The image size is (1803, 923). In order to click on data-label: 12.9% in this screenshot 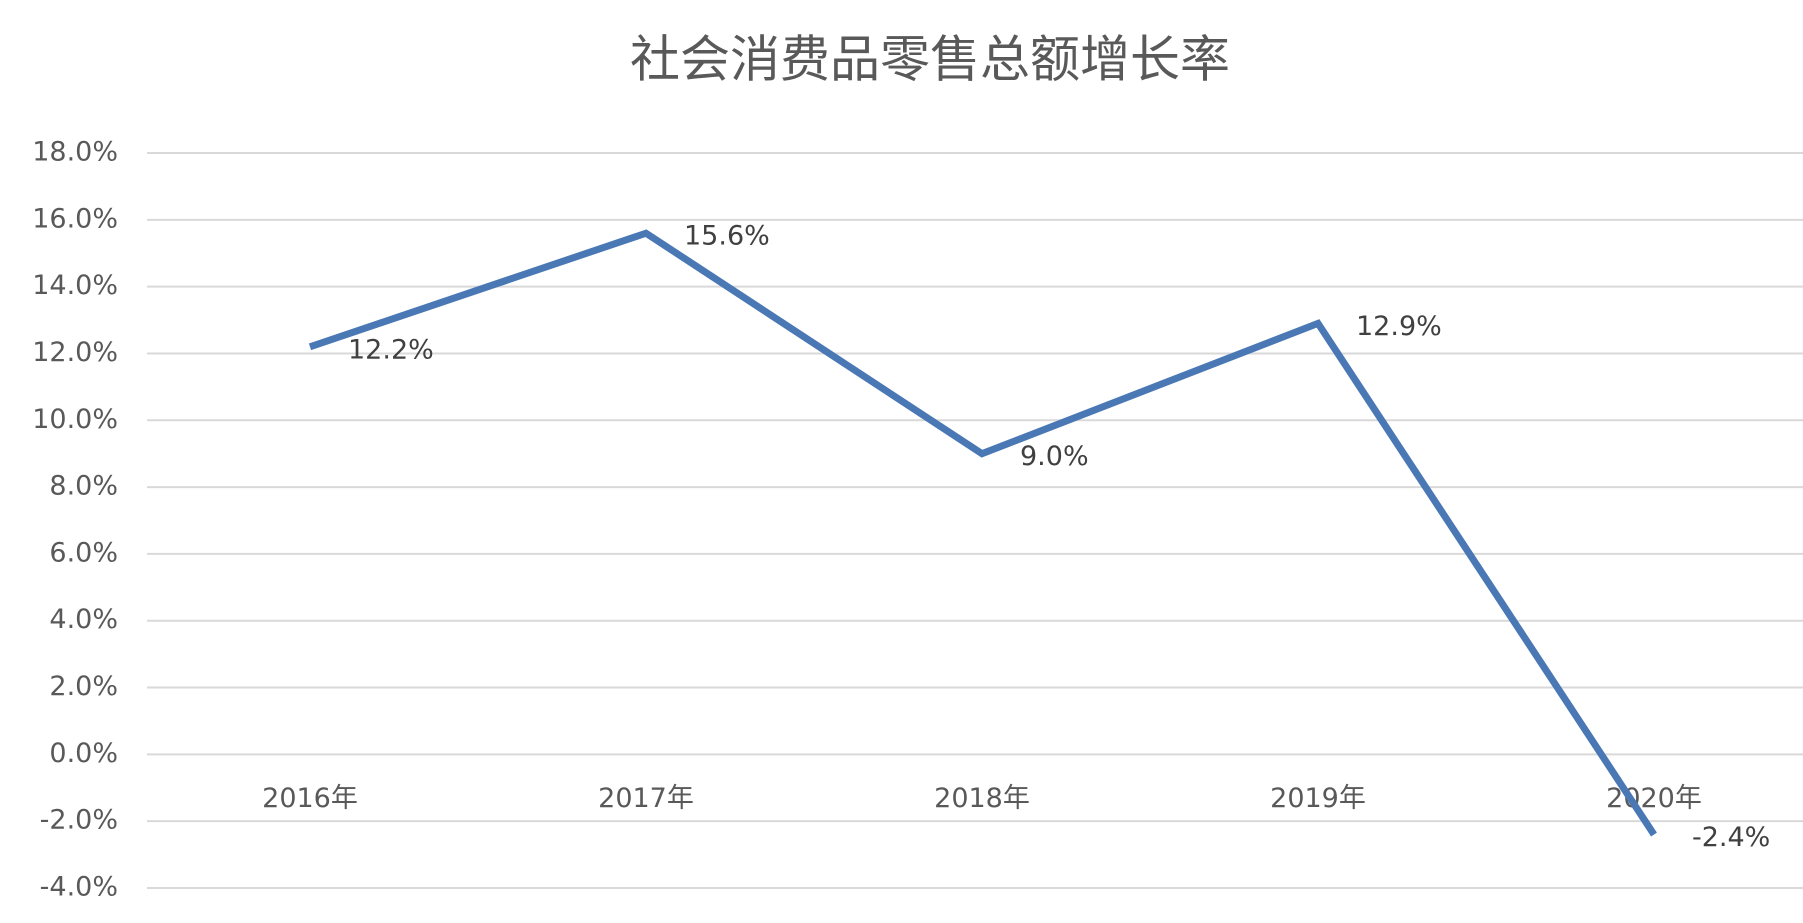, I will do `click(1399, 326)`.